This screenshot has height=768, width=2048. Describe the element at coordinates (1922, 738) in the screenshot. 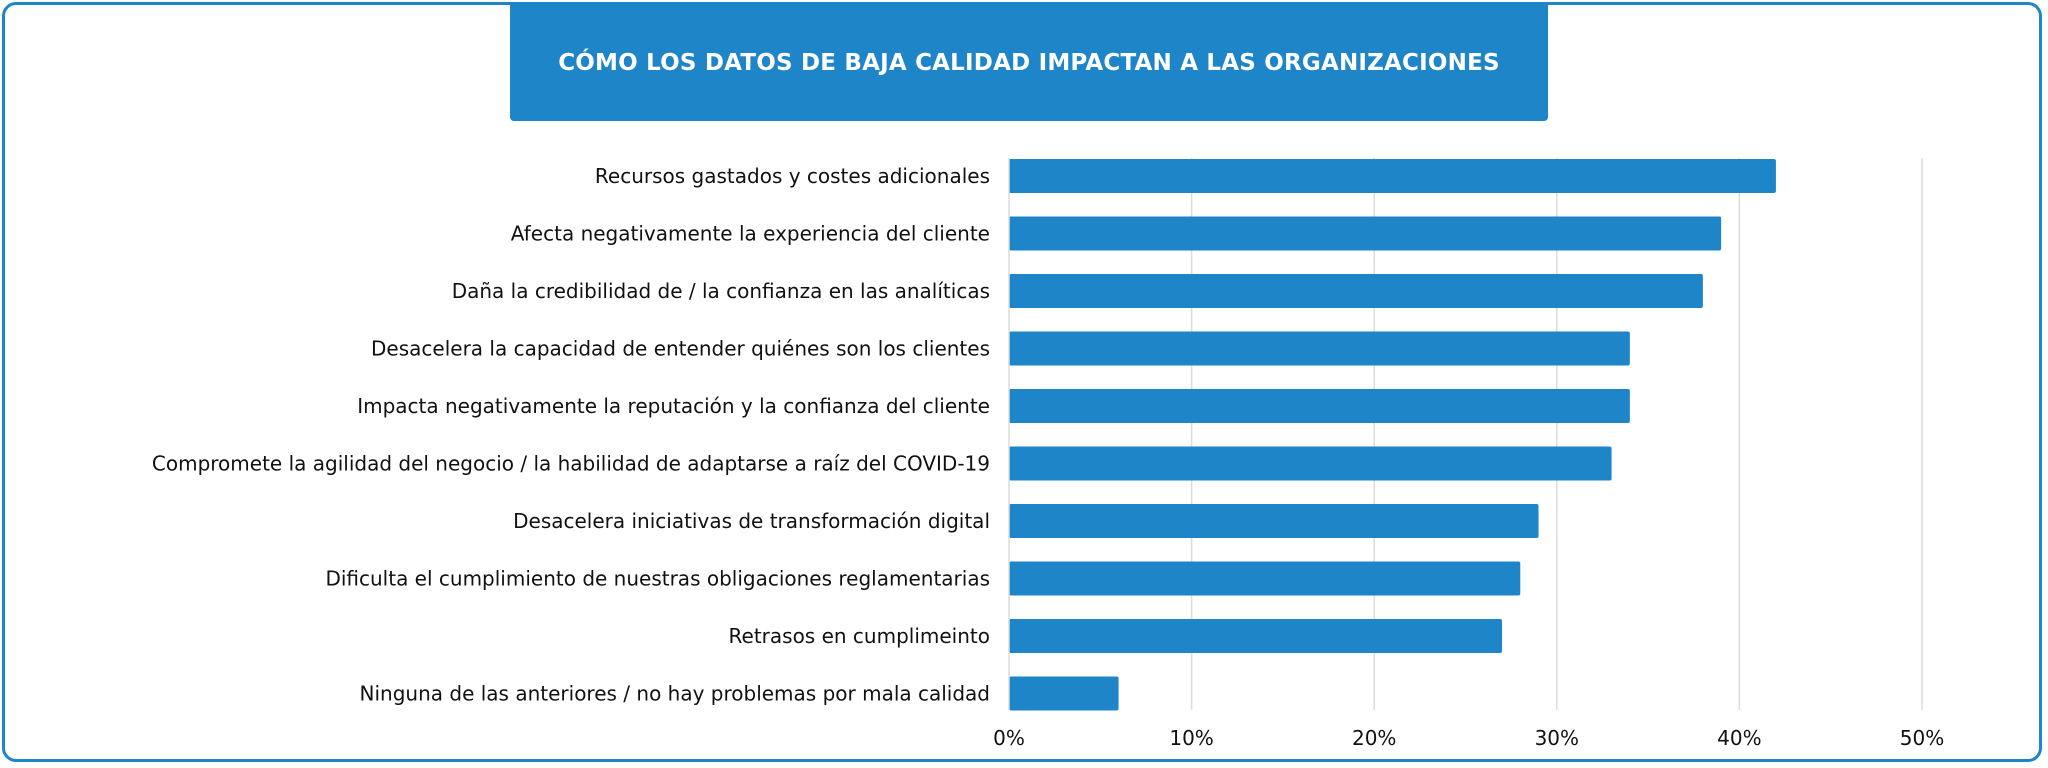

I see `x-tick-label: 50%` at that location.